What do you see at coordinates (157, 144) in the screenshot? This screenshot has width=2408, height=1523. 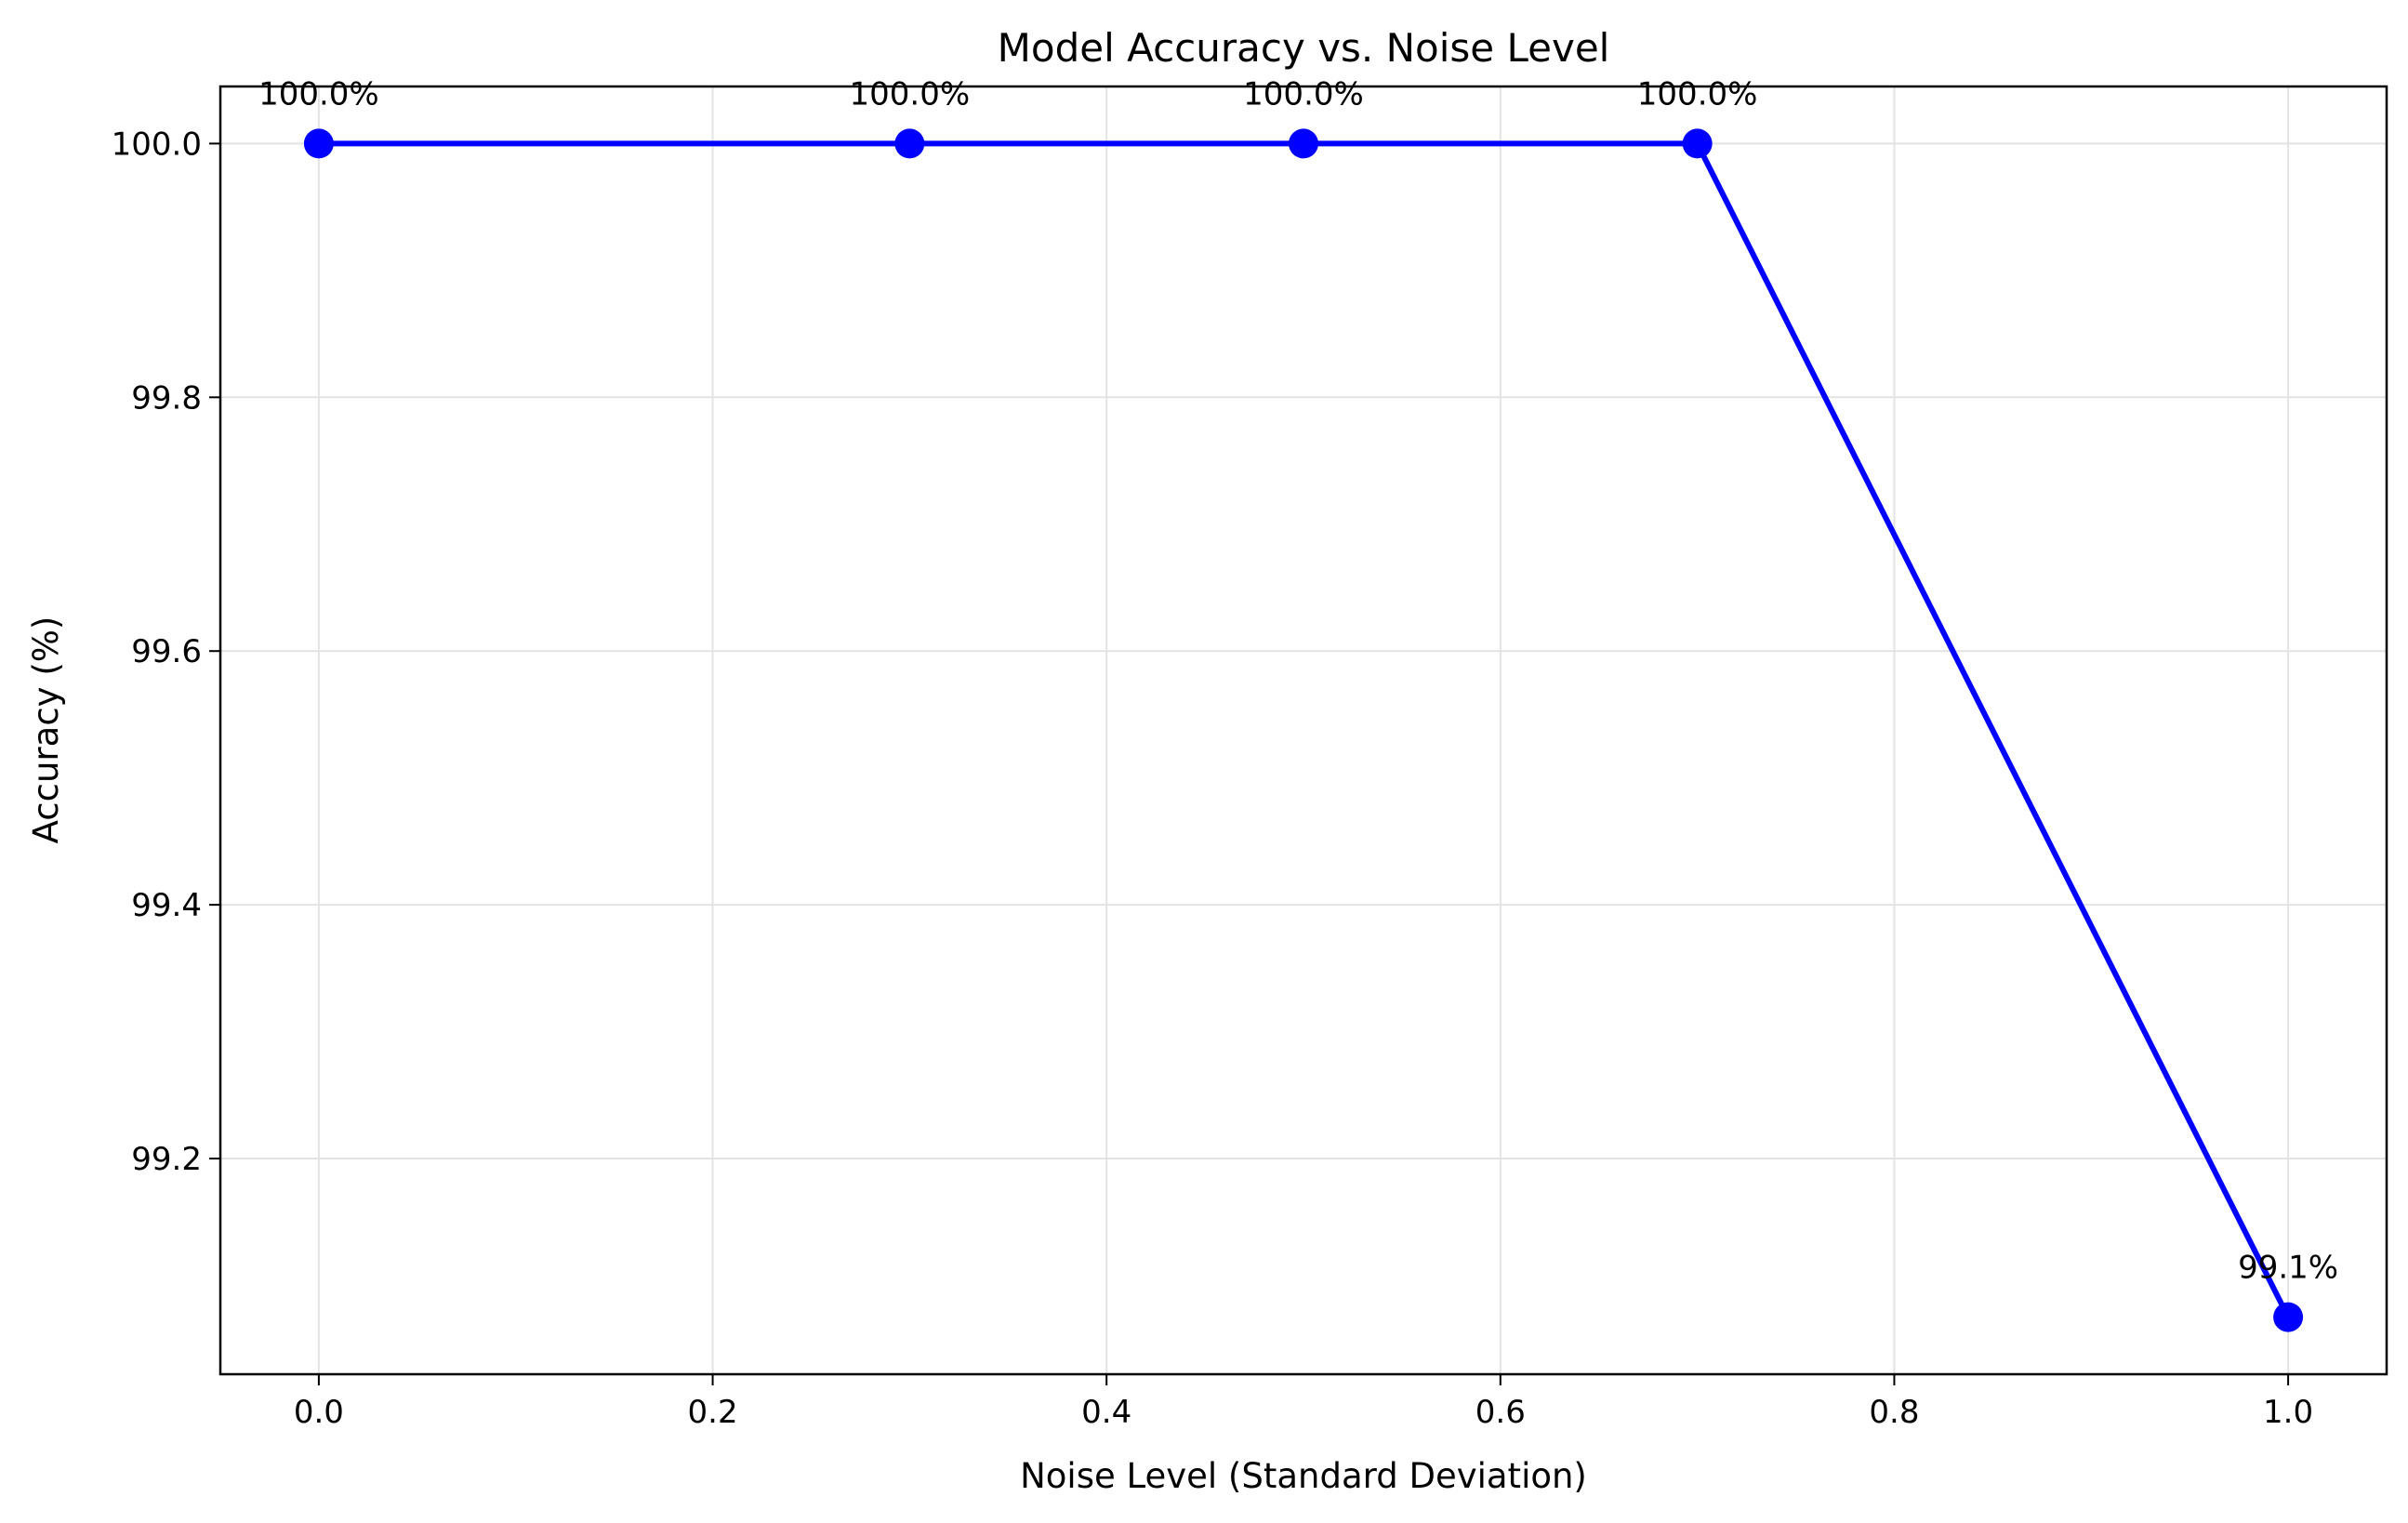 I see `y-tick-label: 100.0` at bounding box center [157, 144].